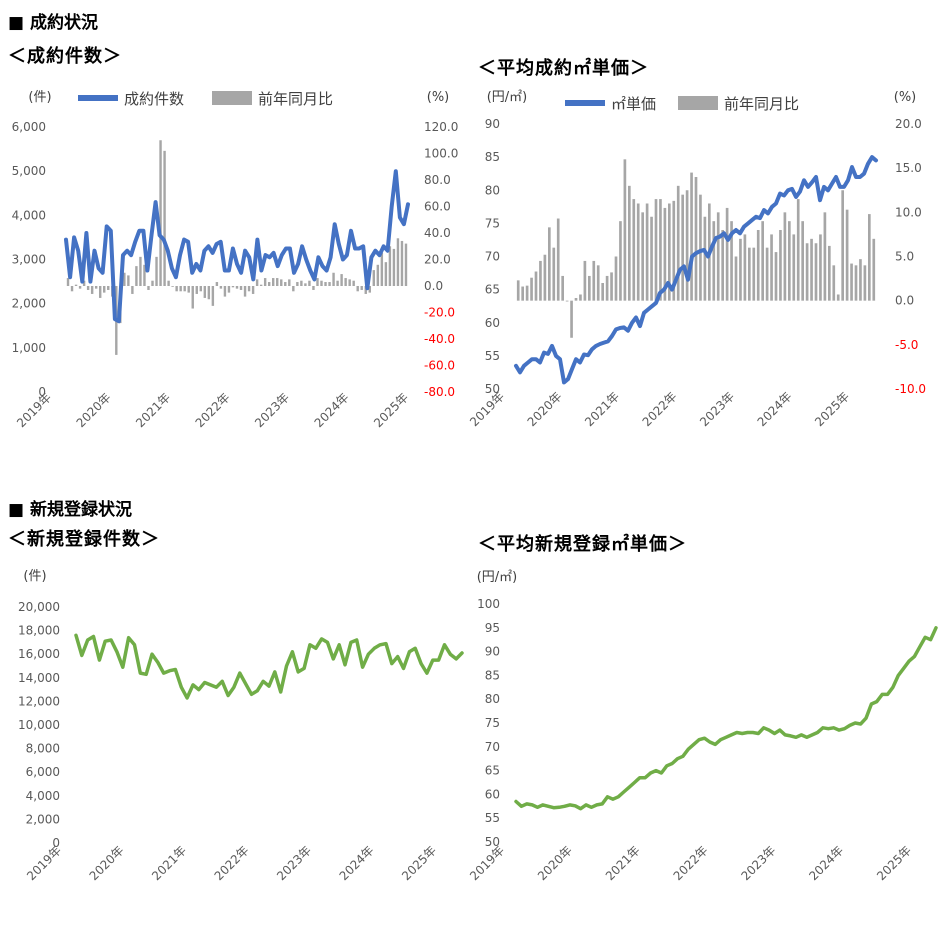  What do you see at coordinates (29, 348) in the screenshot?
I see `left-axis-tick: 1,000` at bounding box center [29, 348].